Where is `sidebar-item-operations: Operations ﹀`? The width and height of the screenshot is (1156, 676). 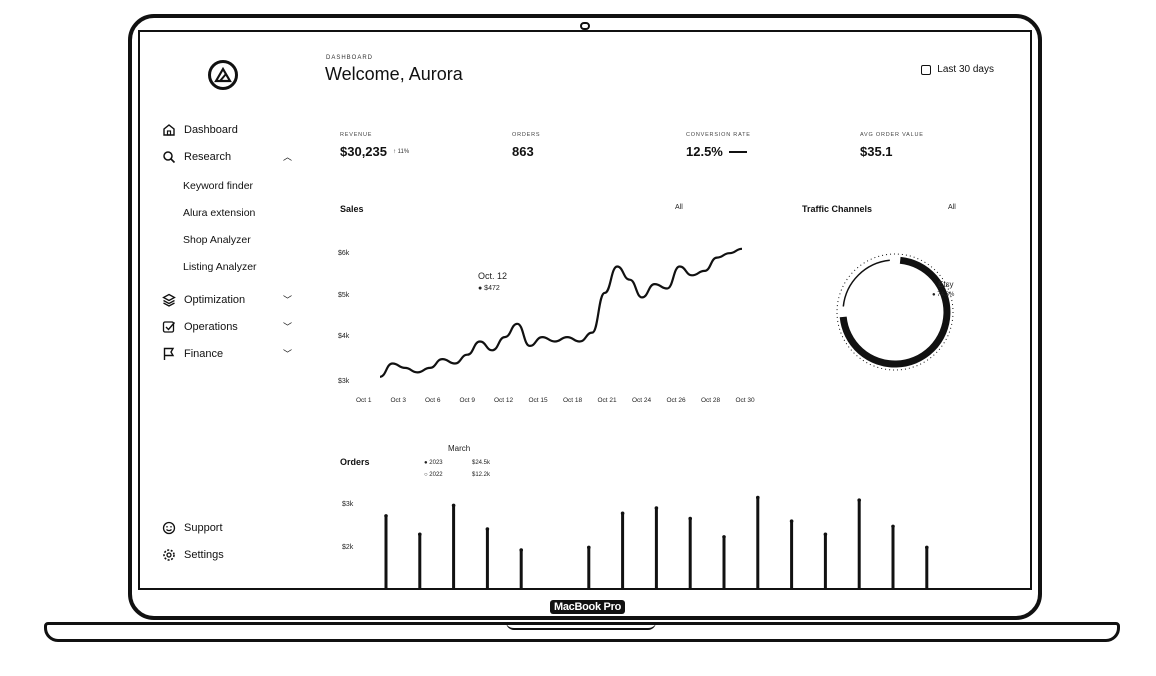 sidebar-item-operations: Operations ﹀ is located at coordinates (227, 327).